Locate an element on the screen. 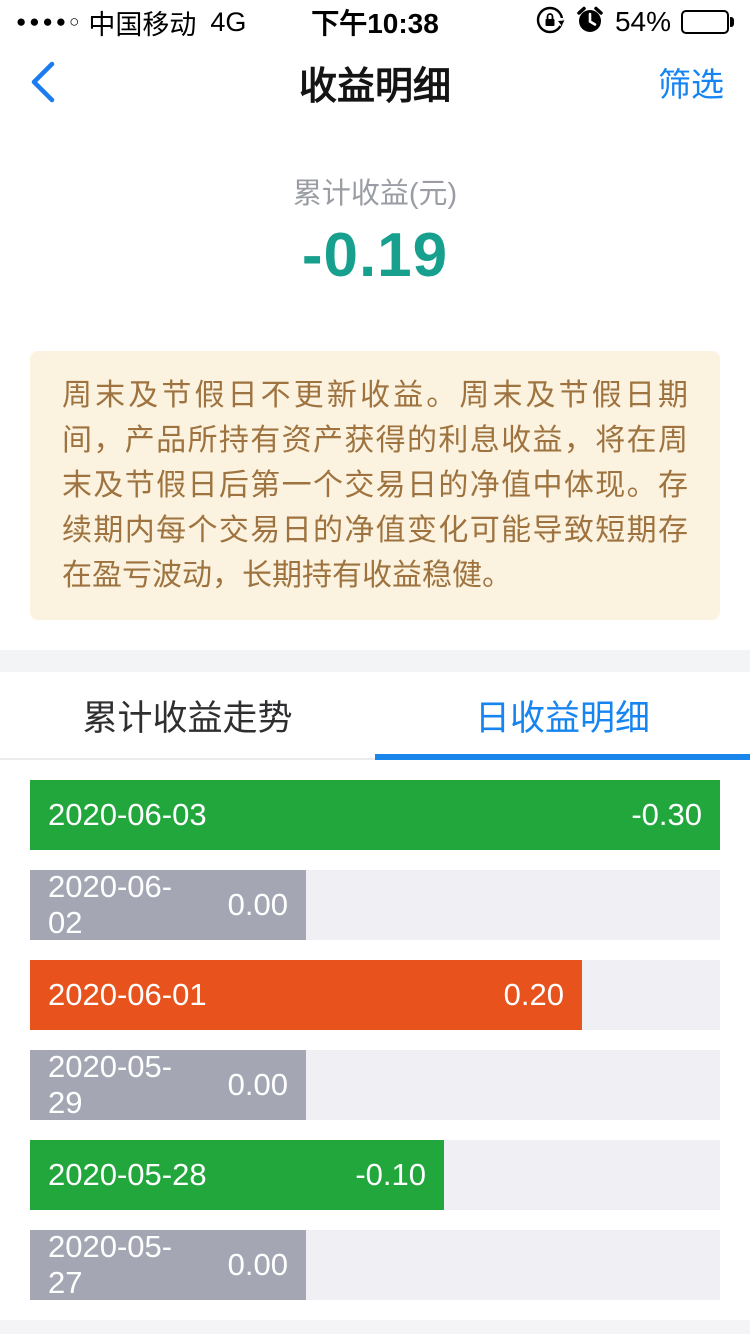  bar-row: 2020-06-01 0.20 is located at coordinates (375, 995).